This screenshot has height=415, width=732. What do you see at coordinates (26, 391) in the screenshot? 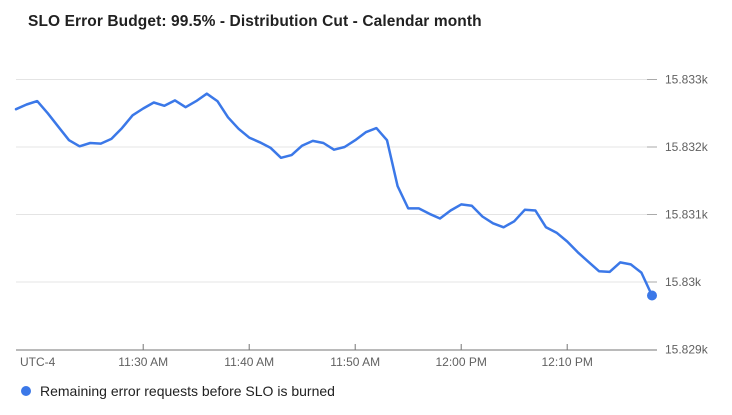
I see `legend-marker-icon` at bounding box center [26, 391].